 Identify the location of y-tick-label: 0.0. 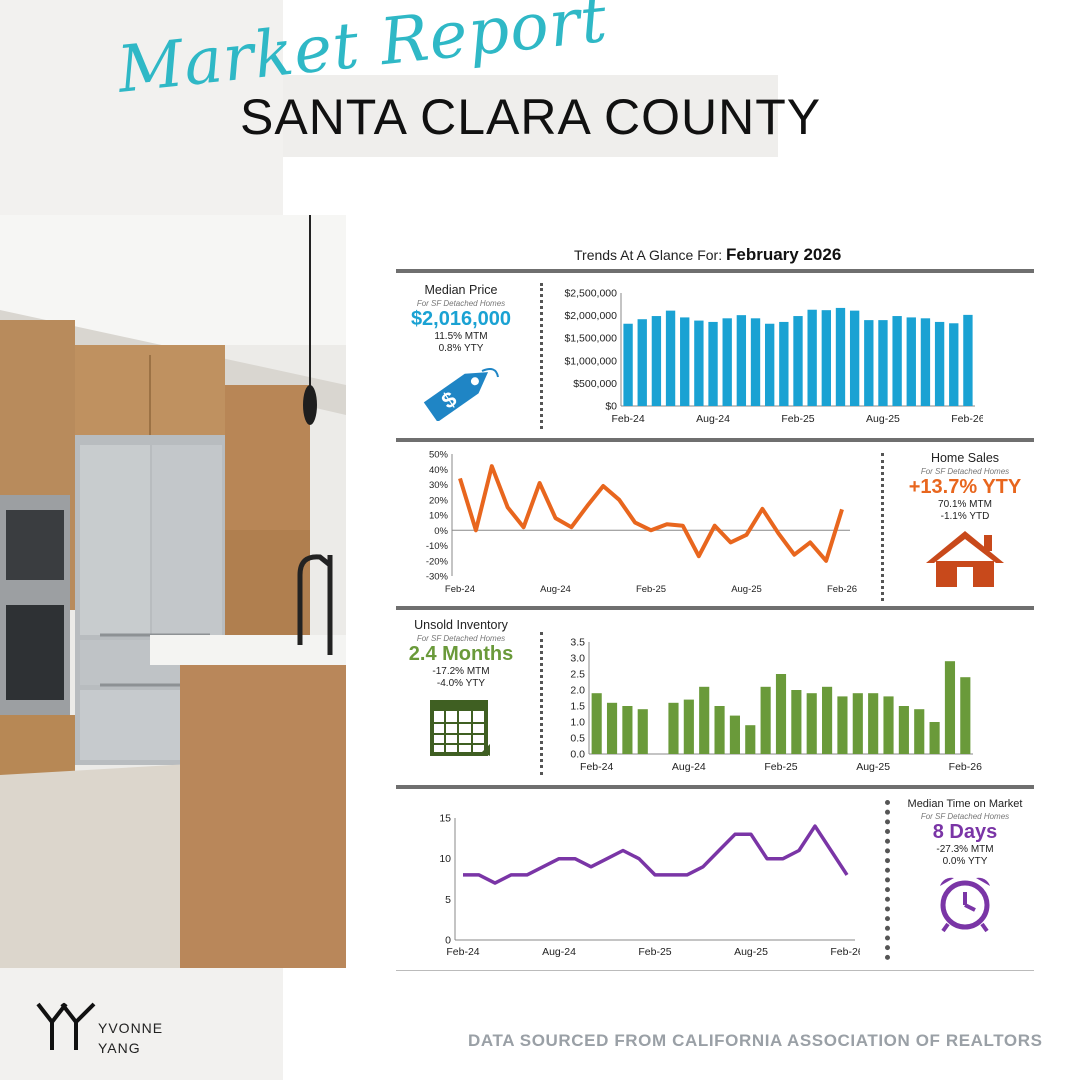
(577, 755).